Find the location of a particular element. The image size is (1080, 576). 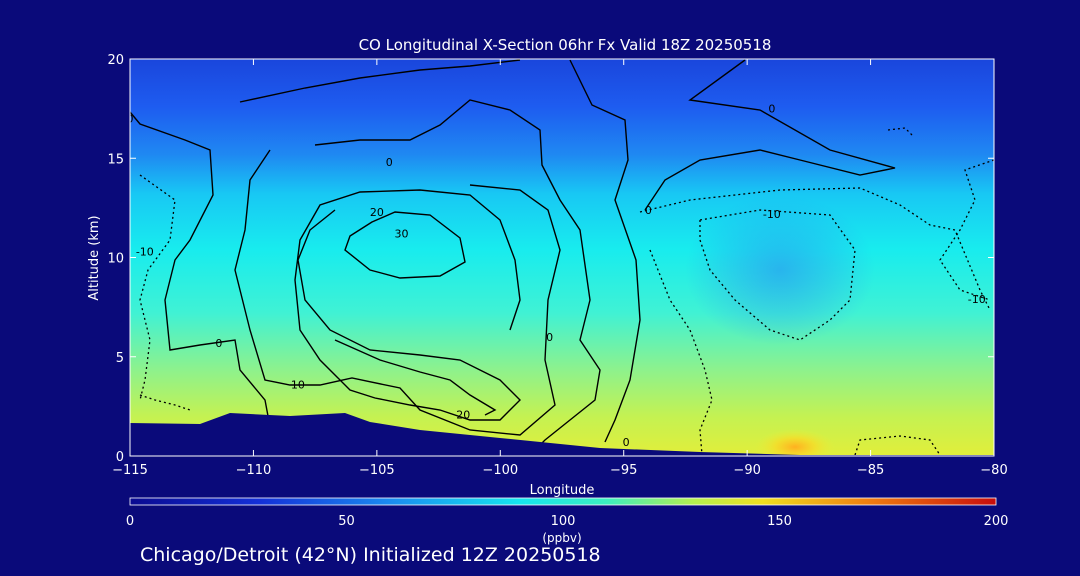

x-tick-label: −80 is located at coordinates (993, 470).